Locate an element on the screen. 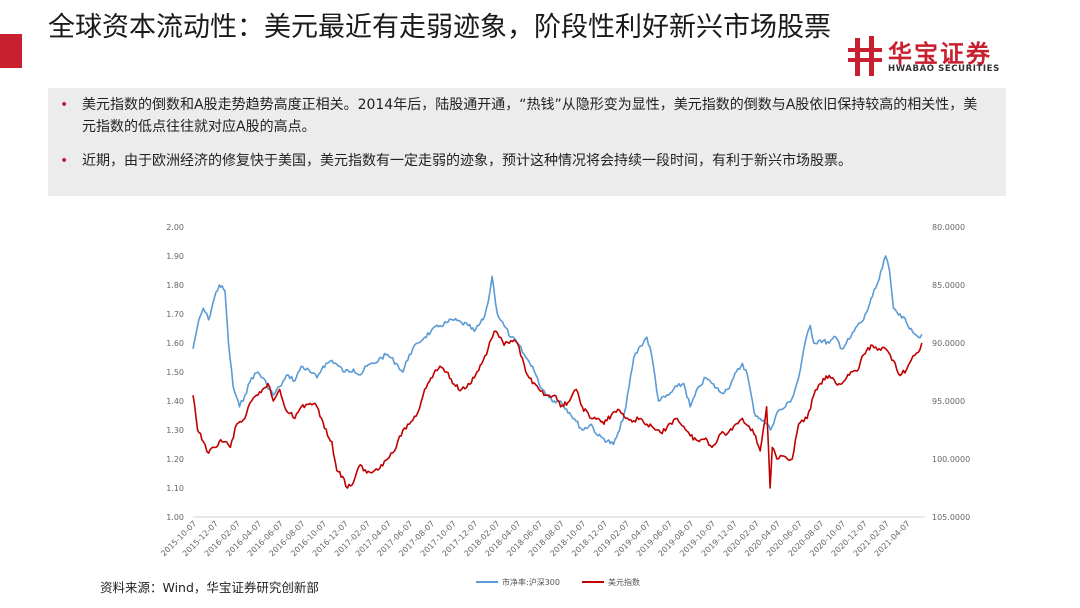 The height and width of the screenshot is (608, 1080). y-left-tick-label: 1.20 is located at coordinates (175, 459).